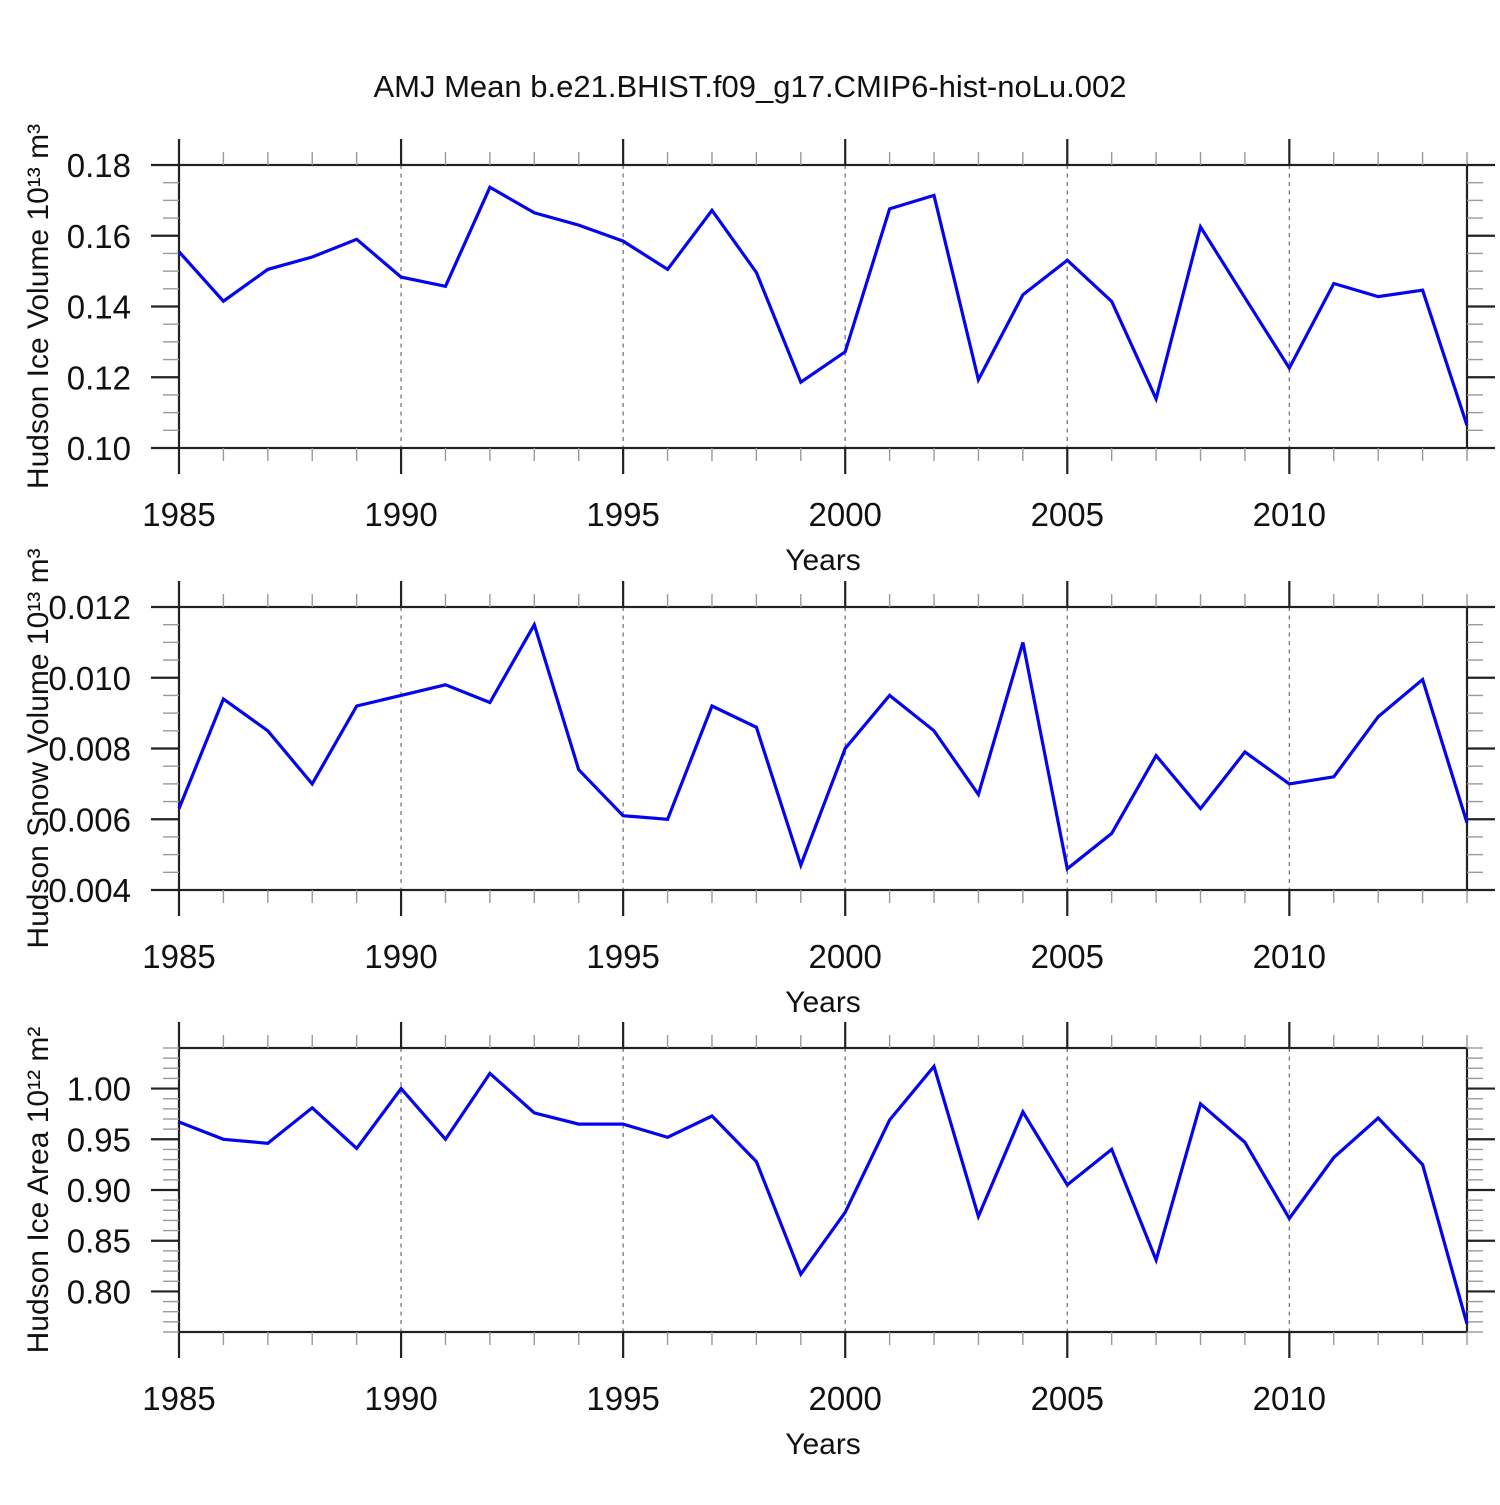 The height and width of the screenshot is (1505, 1500). What do you see at coordinates (99, 1241) in the screenshot?
I see `y-tick-label: 0.85` at bounding box center [99, 1241].